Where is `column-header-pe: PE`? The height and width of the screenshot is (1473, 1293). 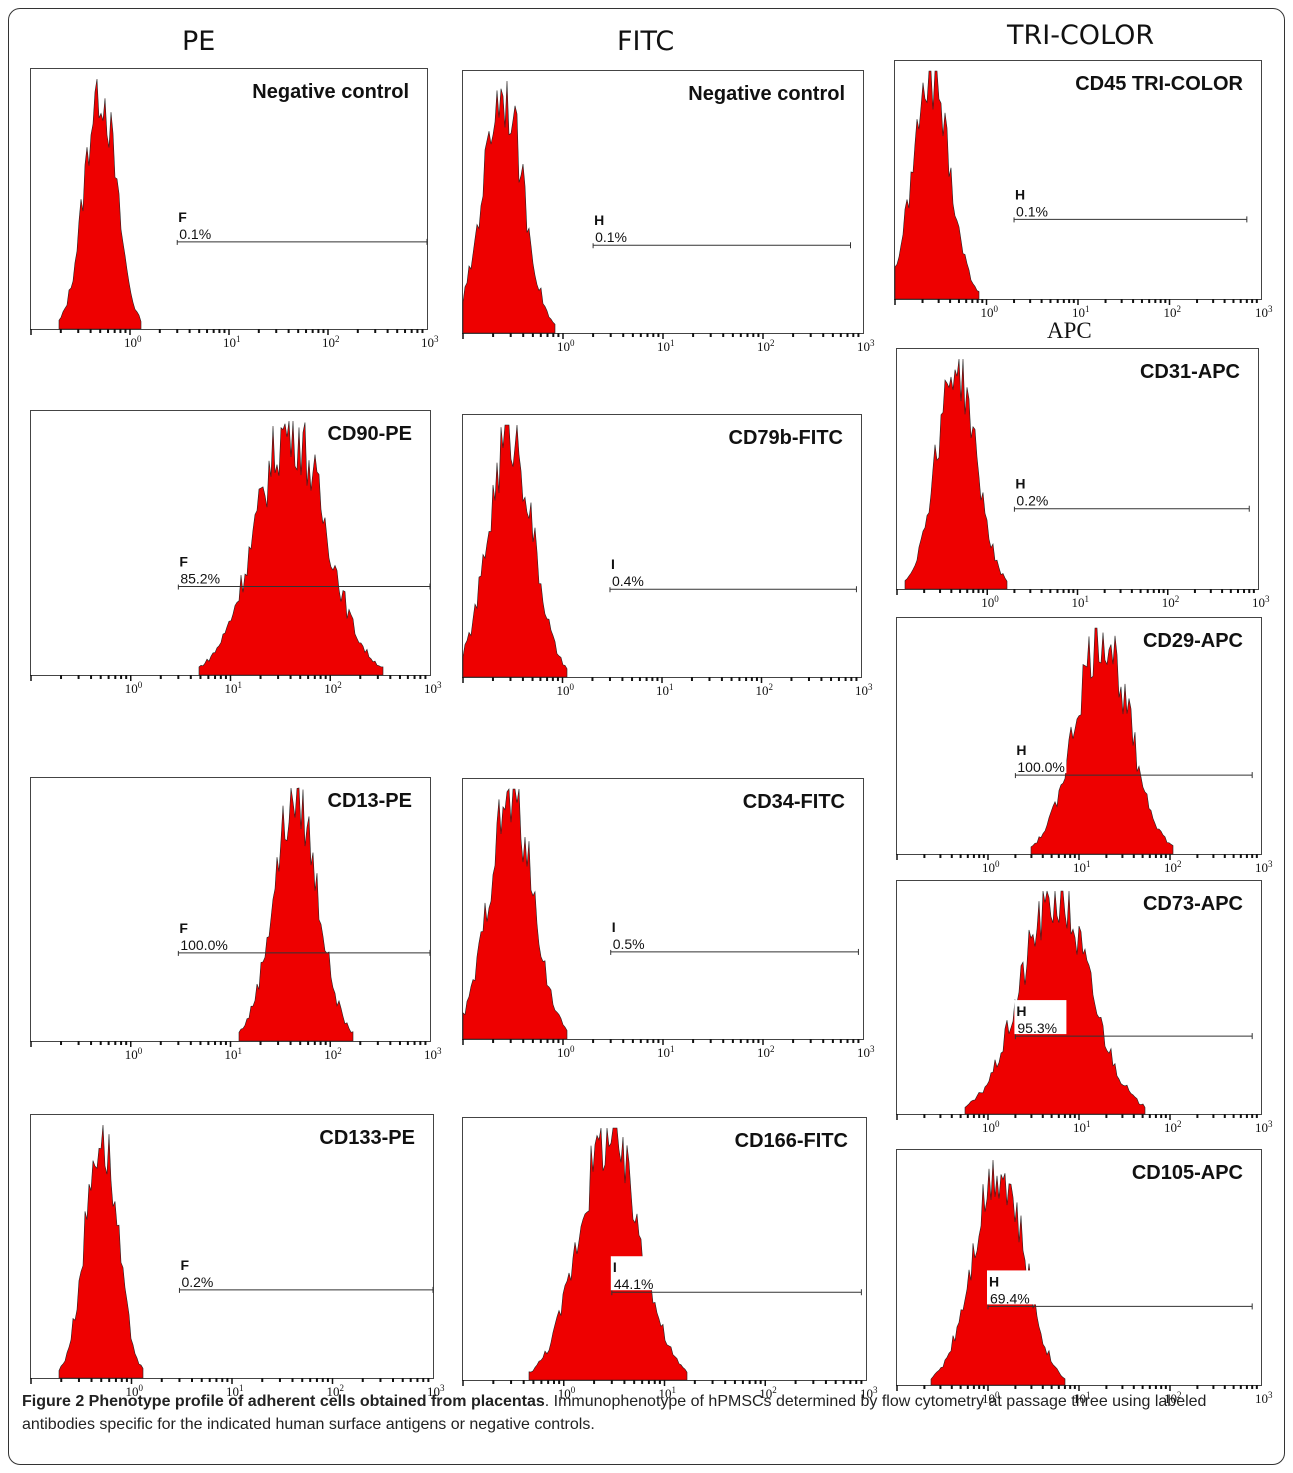 column-header-pe: PE is located at coordinates (199, 41).